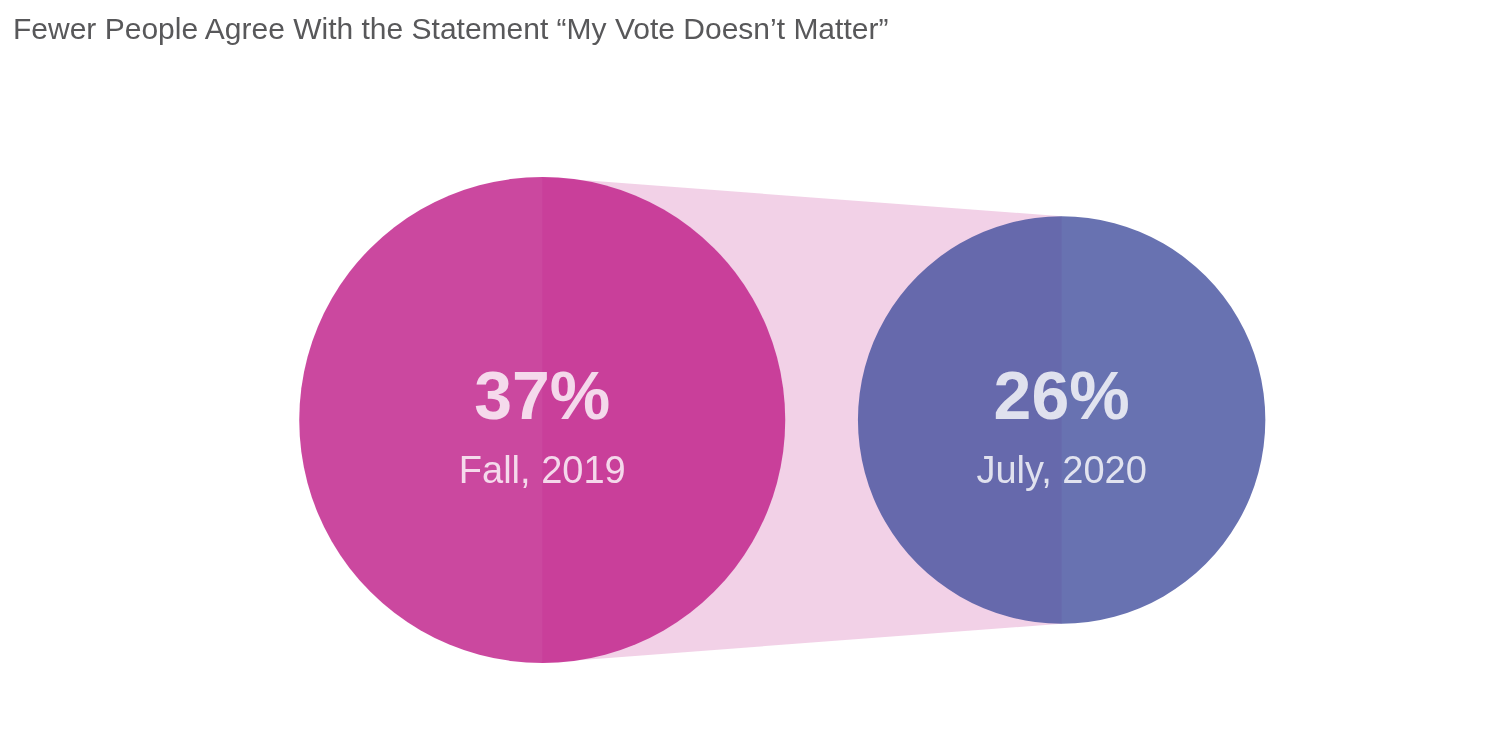  What do you see at coordinates (542, 470) in the screenshot?
I see `category-label: Fall, 2019` at bounding box center [542, 470].